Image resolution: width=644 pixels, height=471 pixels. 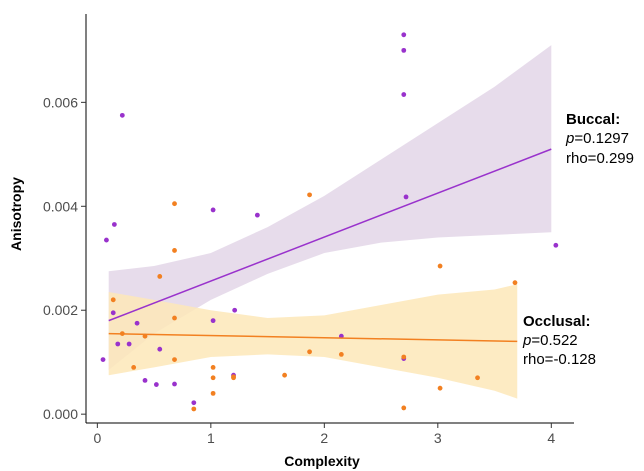 I want to click on buccal-p-value: =0.1297, so click(x=601, y=138).